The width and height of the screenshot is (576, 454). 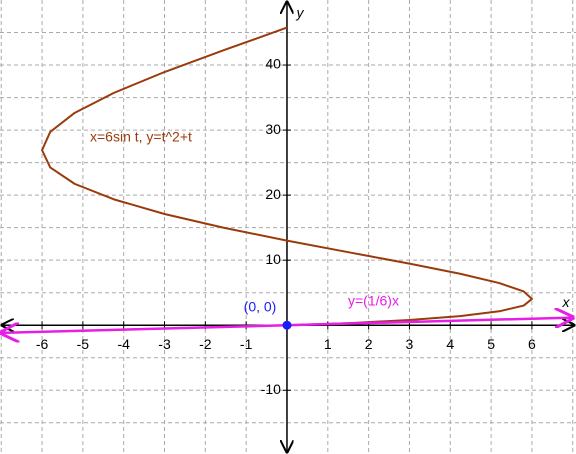 I want to click on x-tick-label: 3, so click(x=410, y=344).